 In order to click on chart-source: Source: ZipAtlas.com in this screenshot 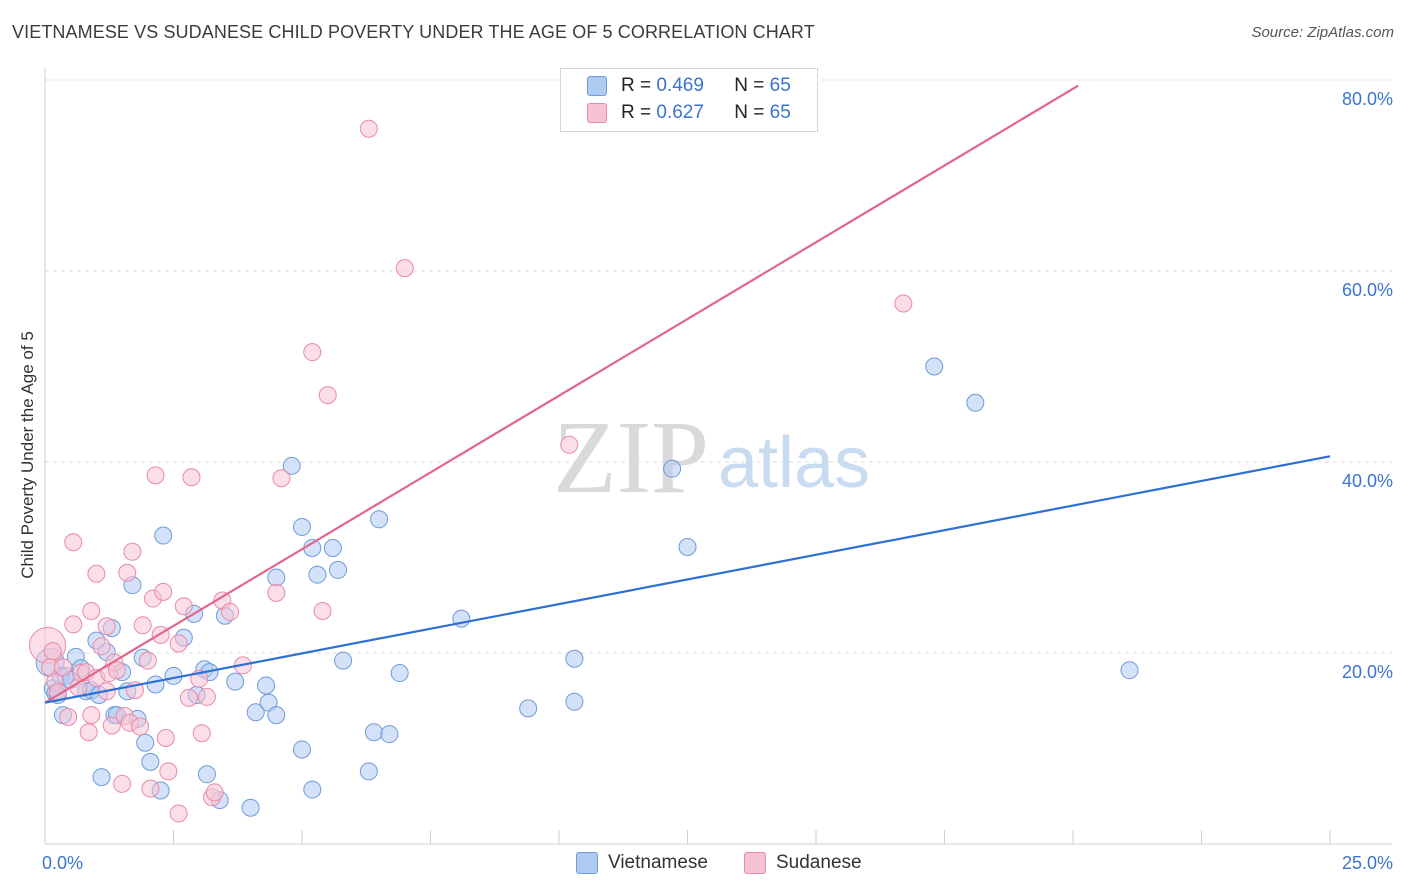, I will do `click(1322, 32)`.